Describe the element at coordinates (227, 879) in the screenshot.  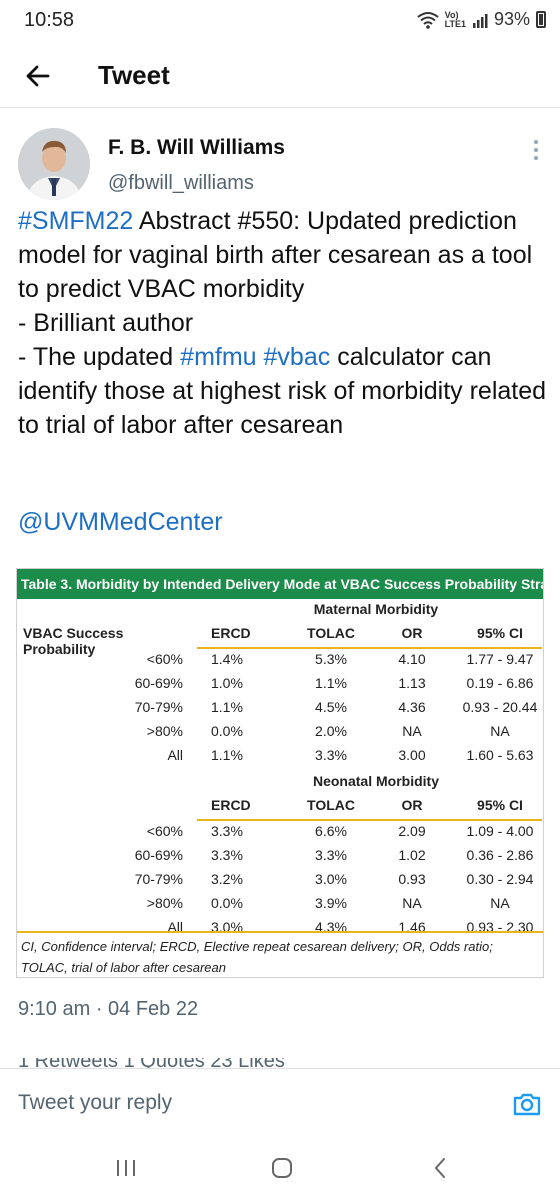
I see `table-cell: 3.2%` at that location.